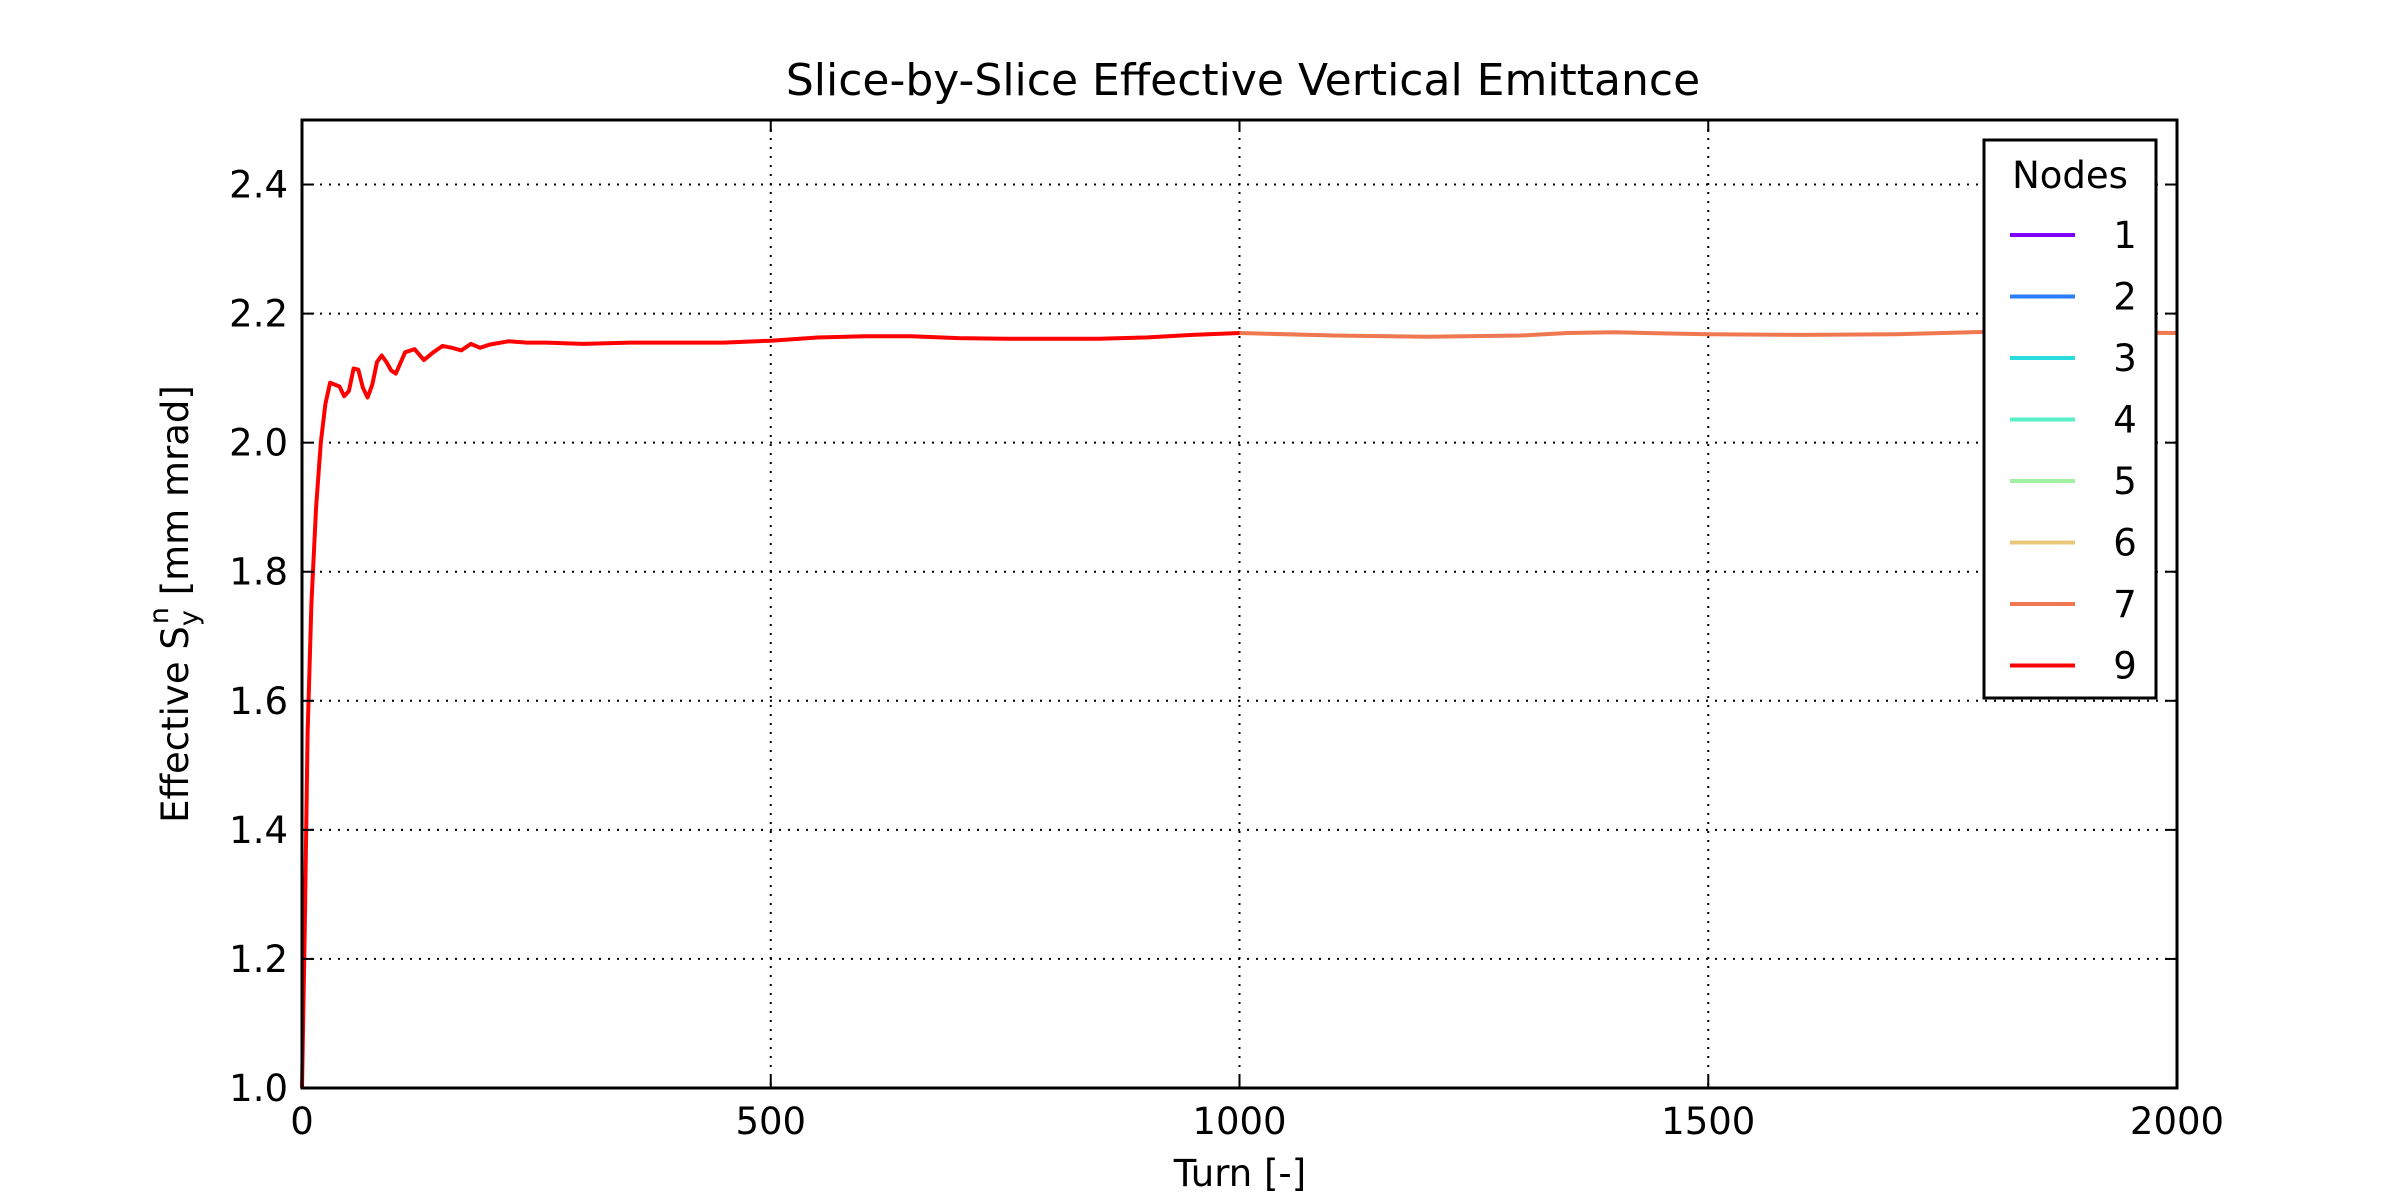 The width and height of the screenshot is (2400, 1200). I want to click on legend-title: Nodes, so click(2070, 175).